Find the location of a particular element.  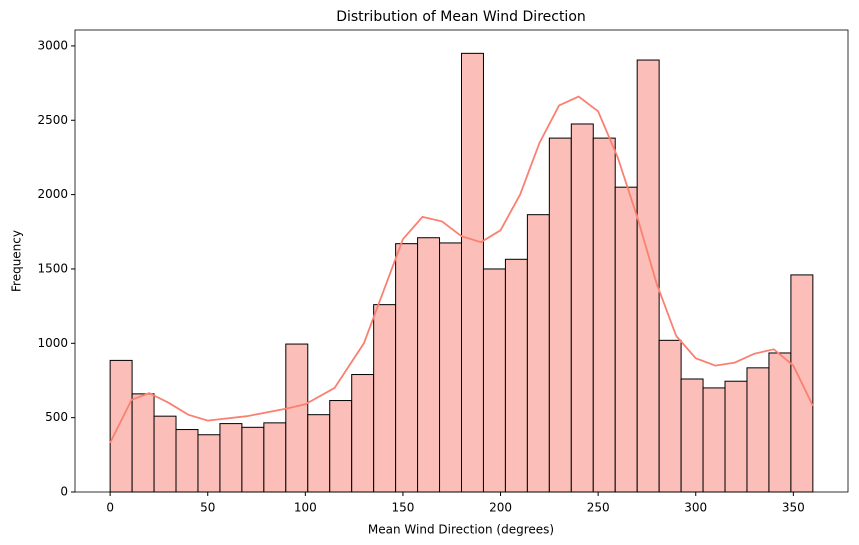

x-tick-label: 150 is located at coordinates (402, 508).